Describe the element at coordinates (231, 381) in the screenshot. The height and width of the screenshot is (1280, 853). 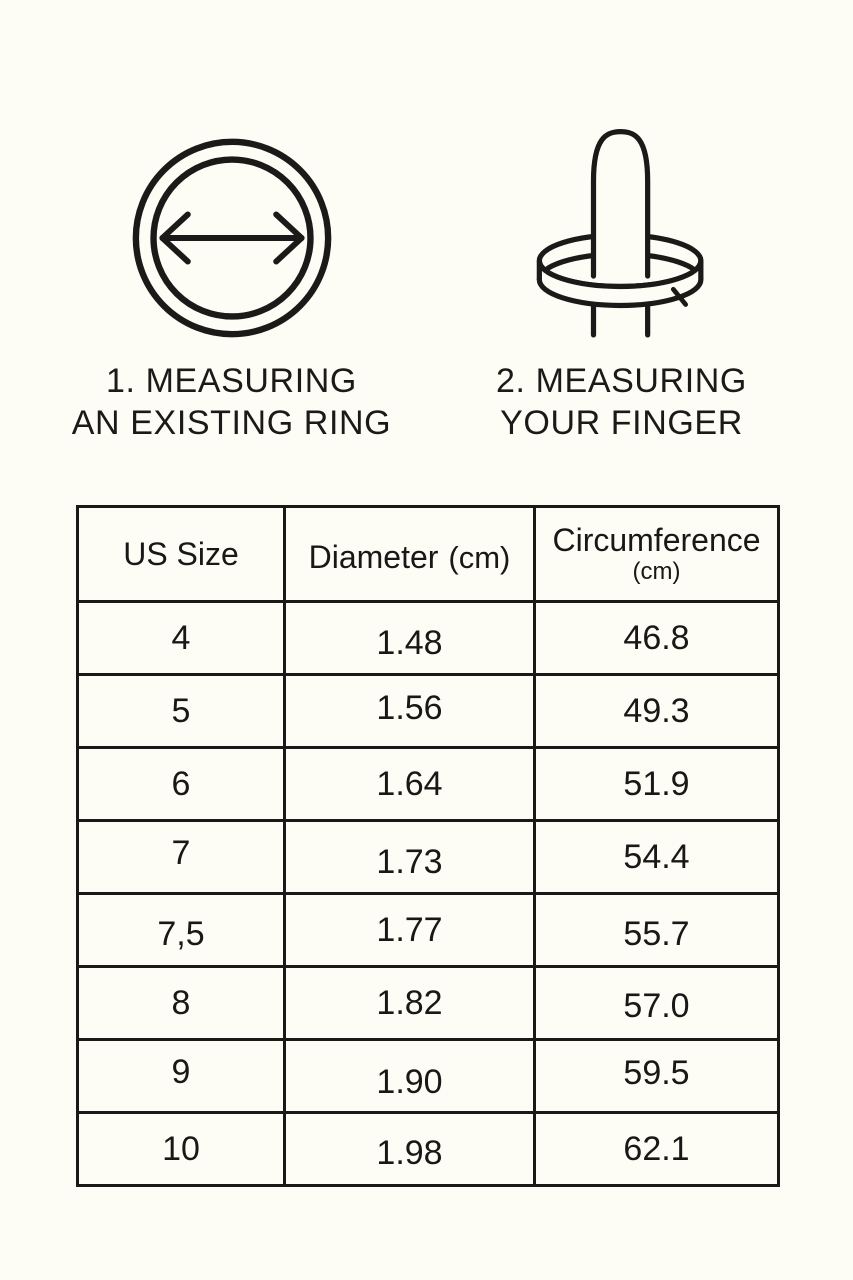
I see `figure-caption-line1: 1. MEASURING` at that location.